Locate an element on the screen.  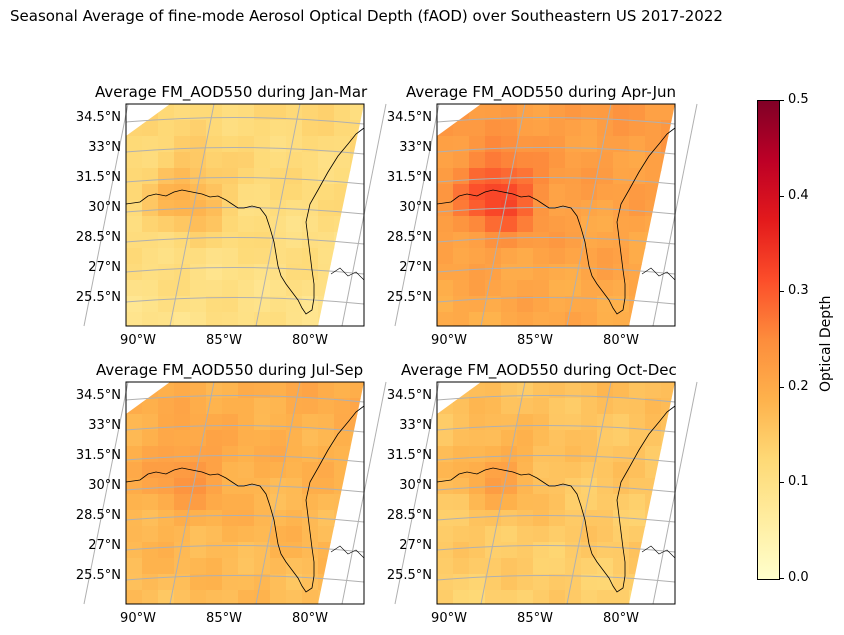
colorbar-label: Optical Depth is located at coordinates (826, 343).